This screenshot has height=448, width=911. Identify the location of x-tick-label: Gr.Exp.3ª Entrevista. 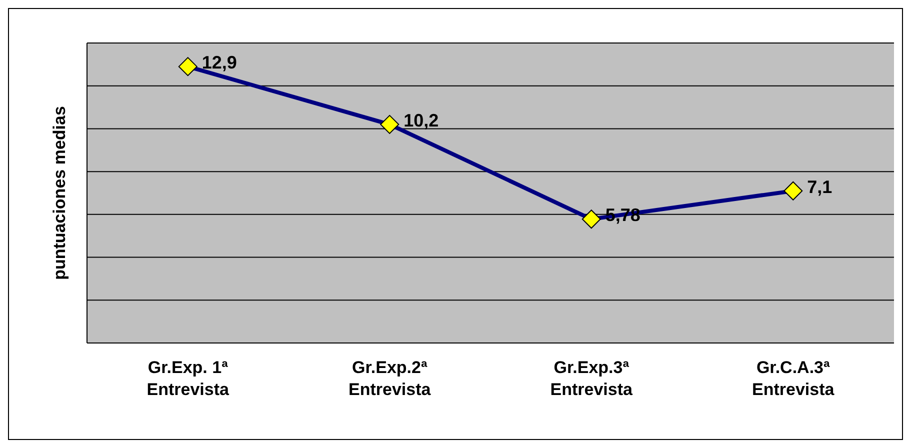
(592, 378).